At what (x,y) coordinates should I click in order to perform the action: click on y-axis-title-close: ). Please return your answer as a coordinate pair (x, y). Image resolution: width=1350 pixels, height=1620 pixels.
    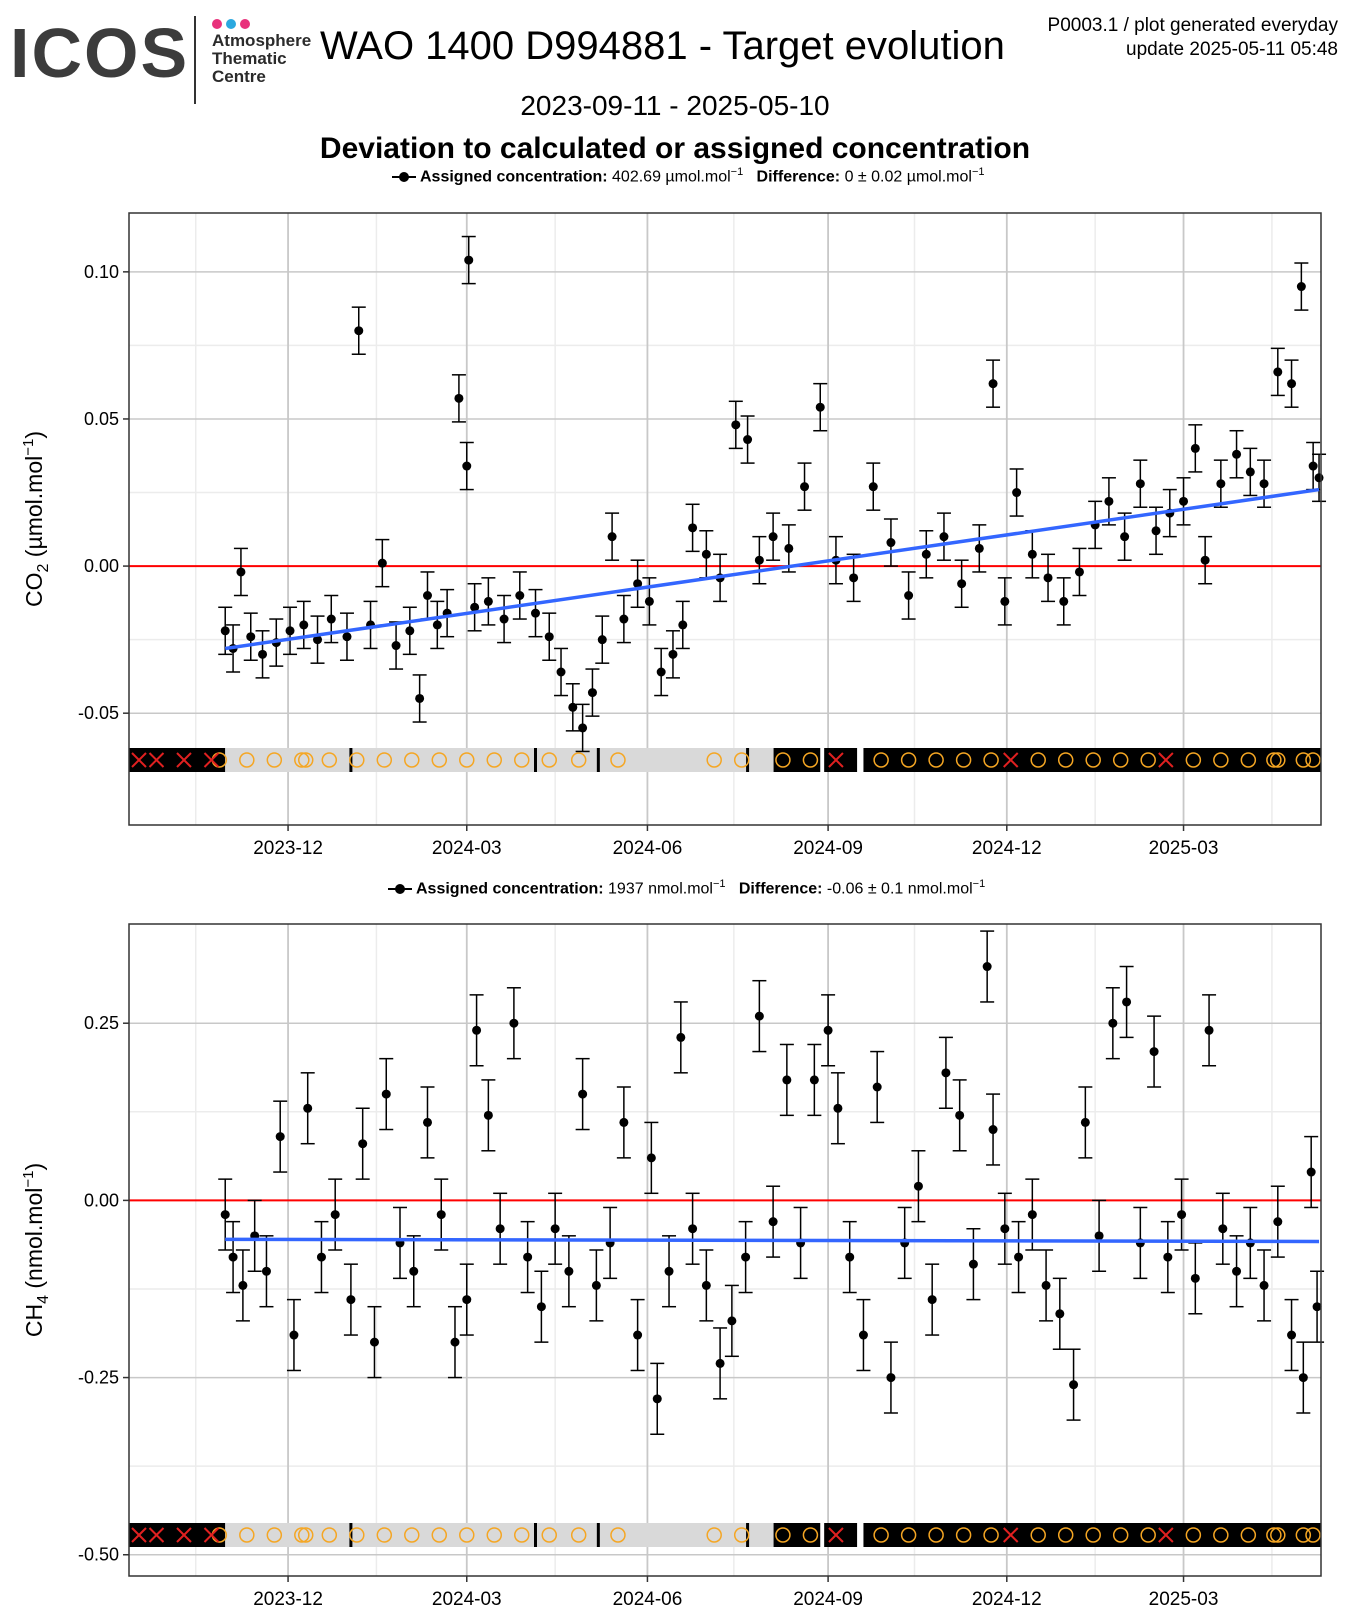
    Looking at the image, I should click on (34, 1167).